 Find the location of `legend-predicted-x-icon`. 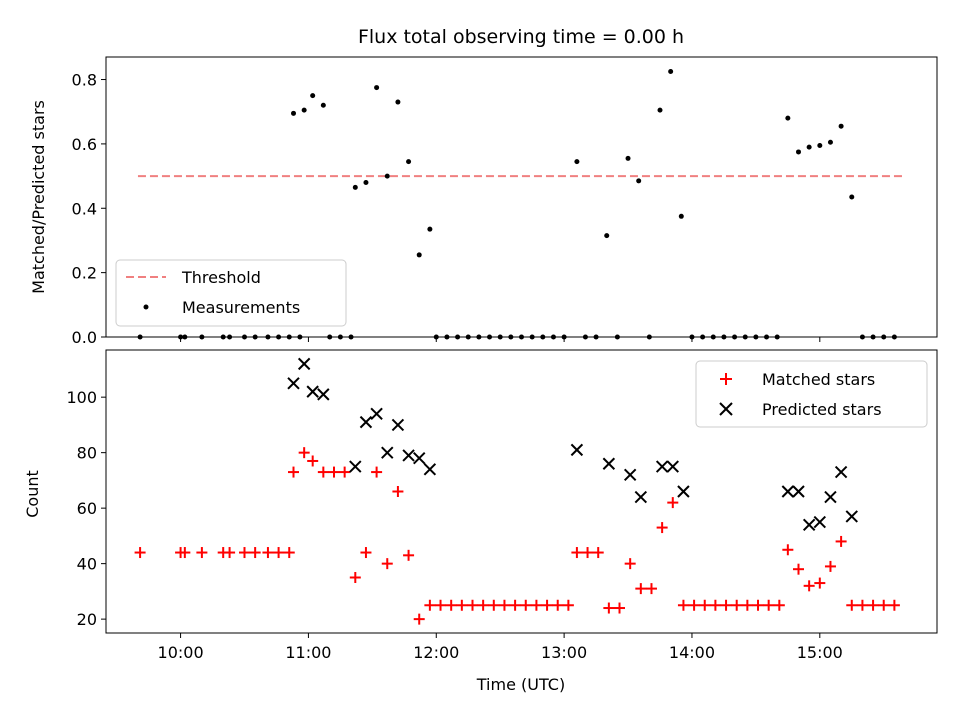

legend-predicted-x-icon is located at coordinates (726, 409).